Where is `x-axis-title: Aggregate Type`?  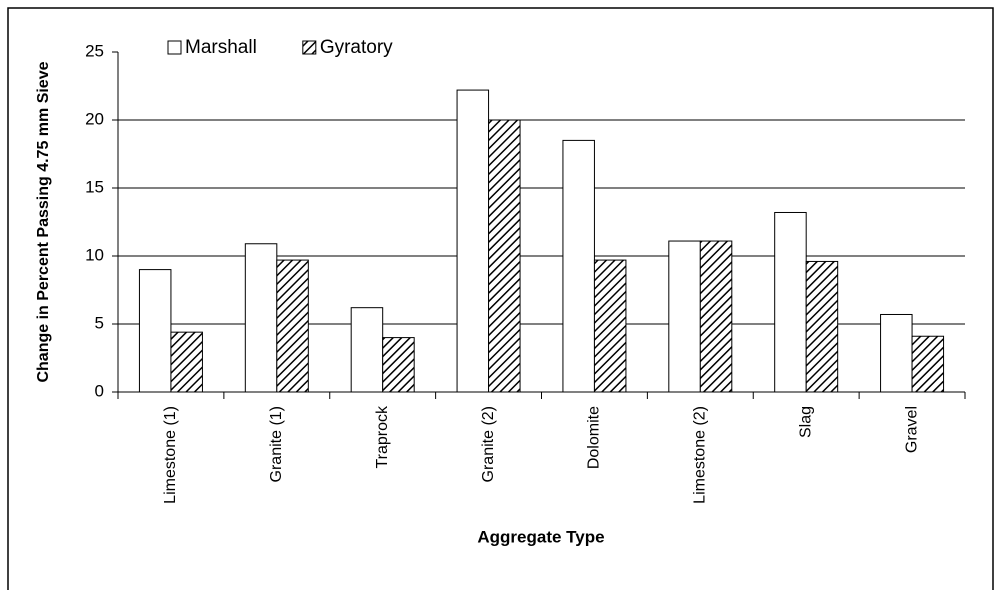
x-axis-title: Aggregate Type is located at coordinates (540, 536).